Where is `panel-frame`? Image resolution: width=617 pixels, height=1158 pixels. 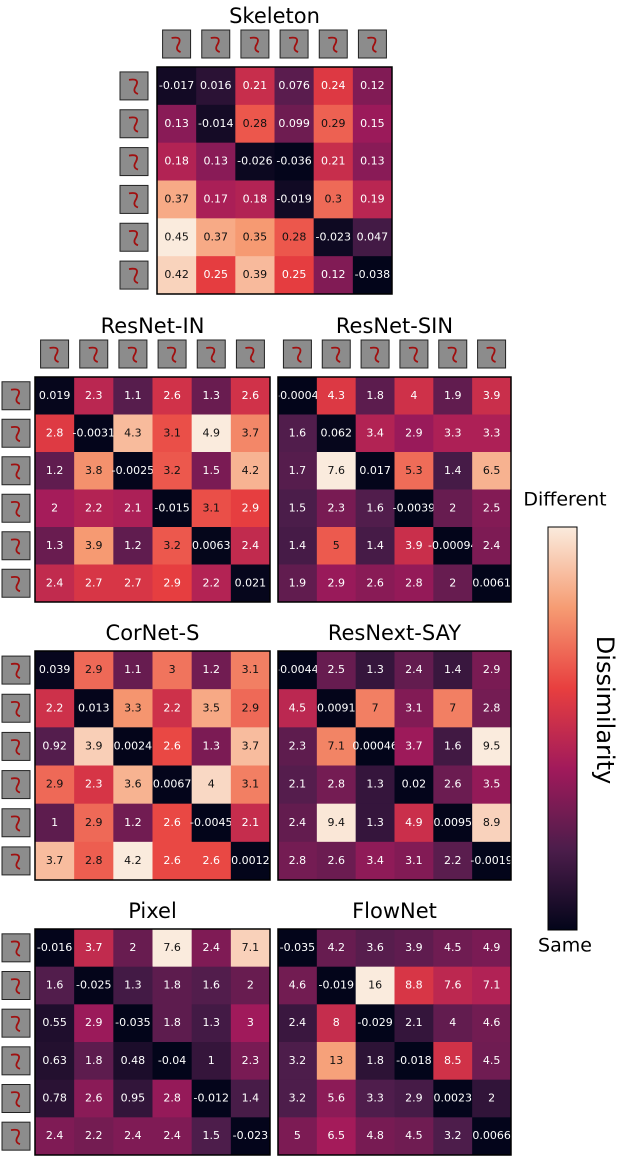 panel-frame is located at coordinates (152, 489).